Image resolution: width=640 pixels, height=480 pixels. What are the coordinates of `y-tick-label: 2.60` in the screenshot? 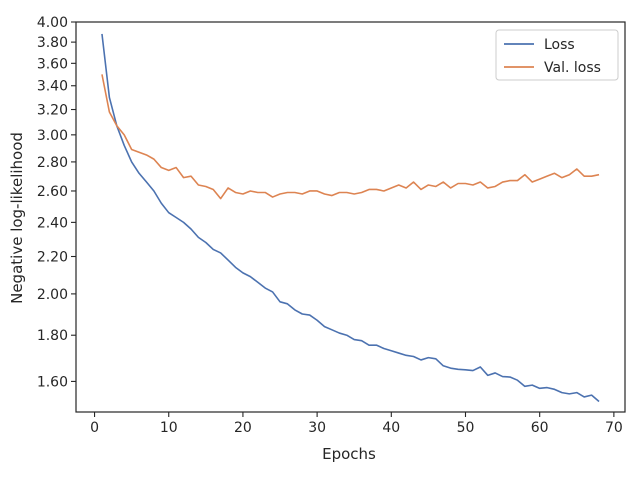 It's located at (52, 192).